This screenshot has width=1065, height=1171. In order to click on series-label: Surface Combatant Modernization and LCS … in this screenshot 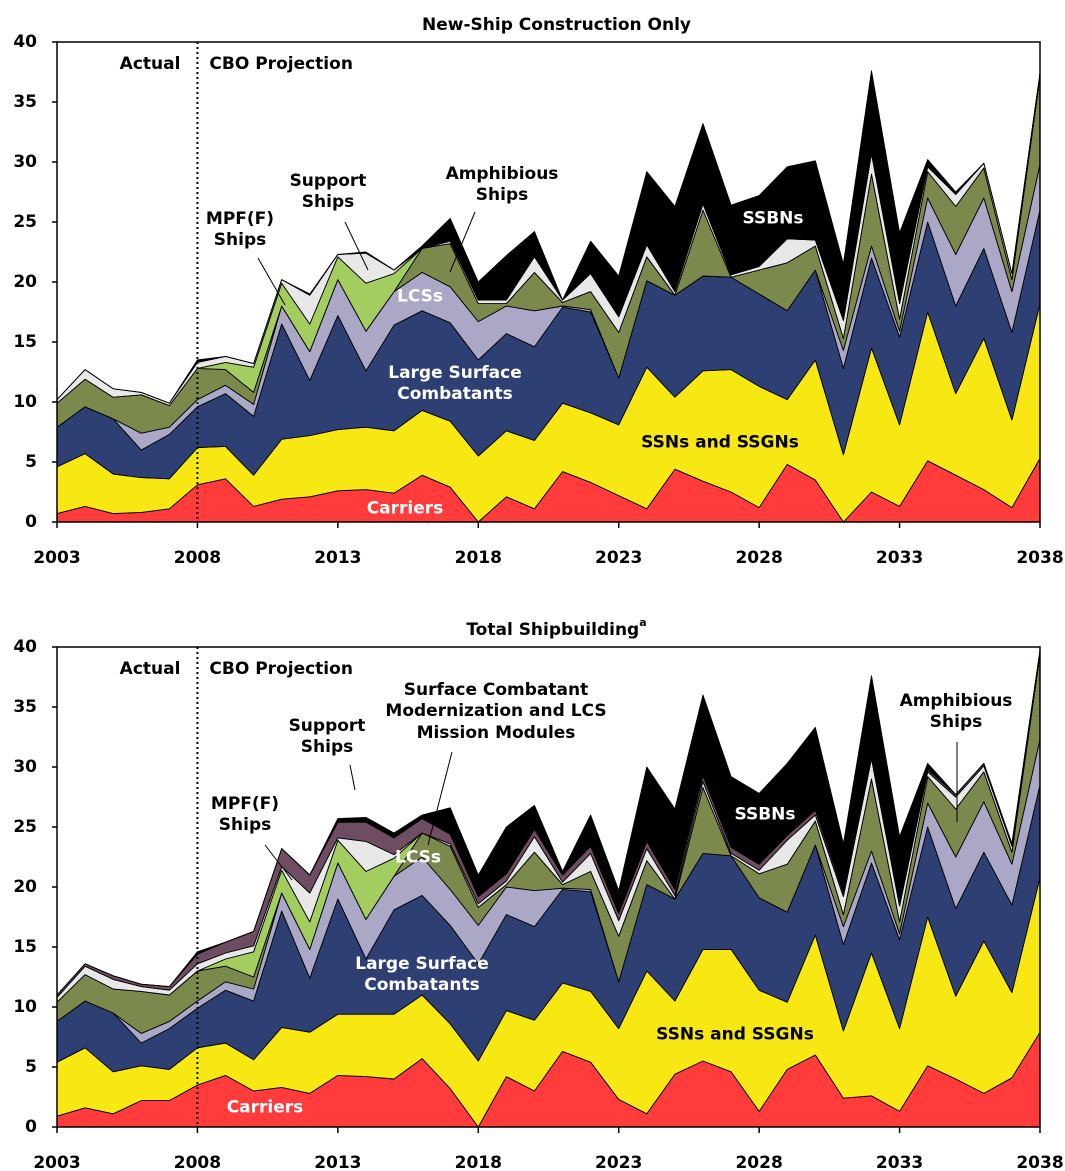, I will do `click(496, 711)`.